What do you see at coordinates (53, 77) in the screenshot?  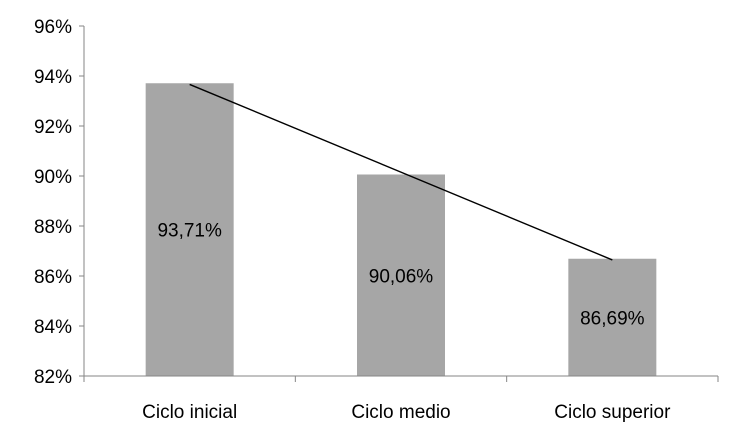 I see `y-tick-label-6: 94%` at bounding box center [53, 77].